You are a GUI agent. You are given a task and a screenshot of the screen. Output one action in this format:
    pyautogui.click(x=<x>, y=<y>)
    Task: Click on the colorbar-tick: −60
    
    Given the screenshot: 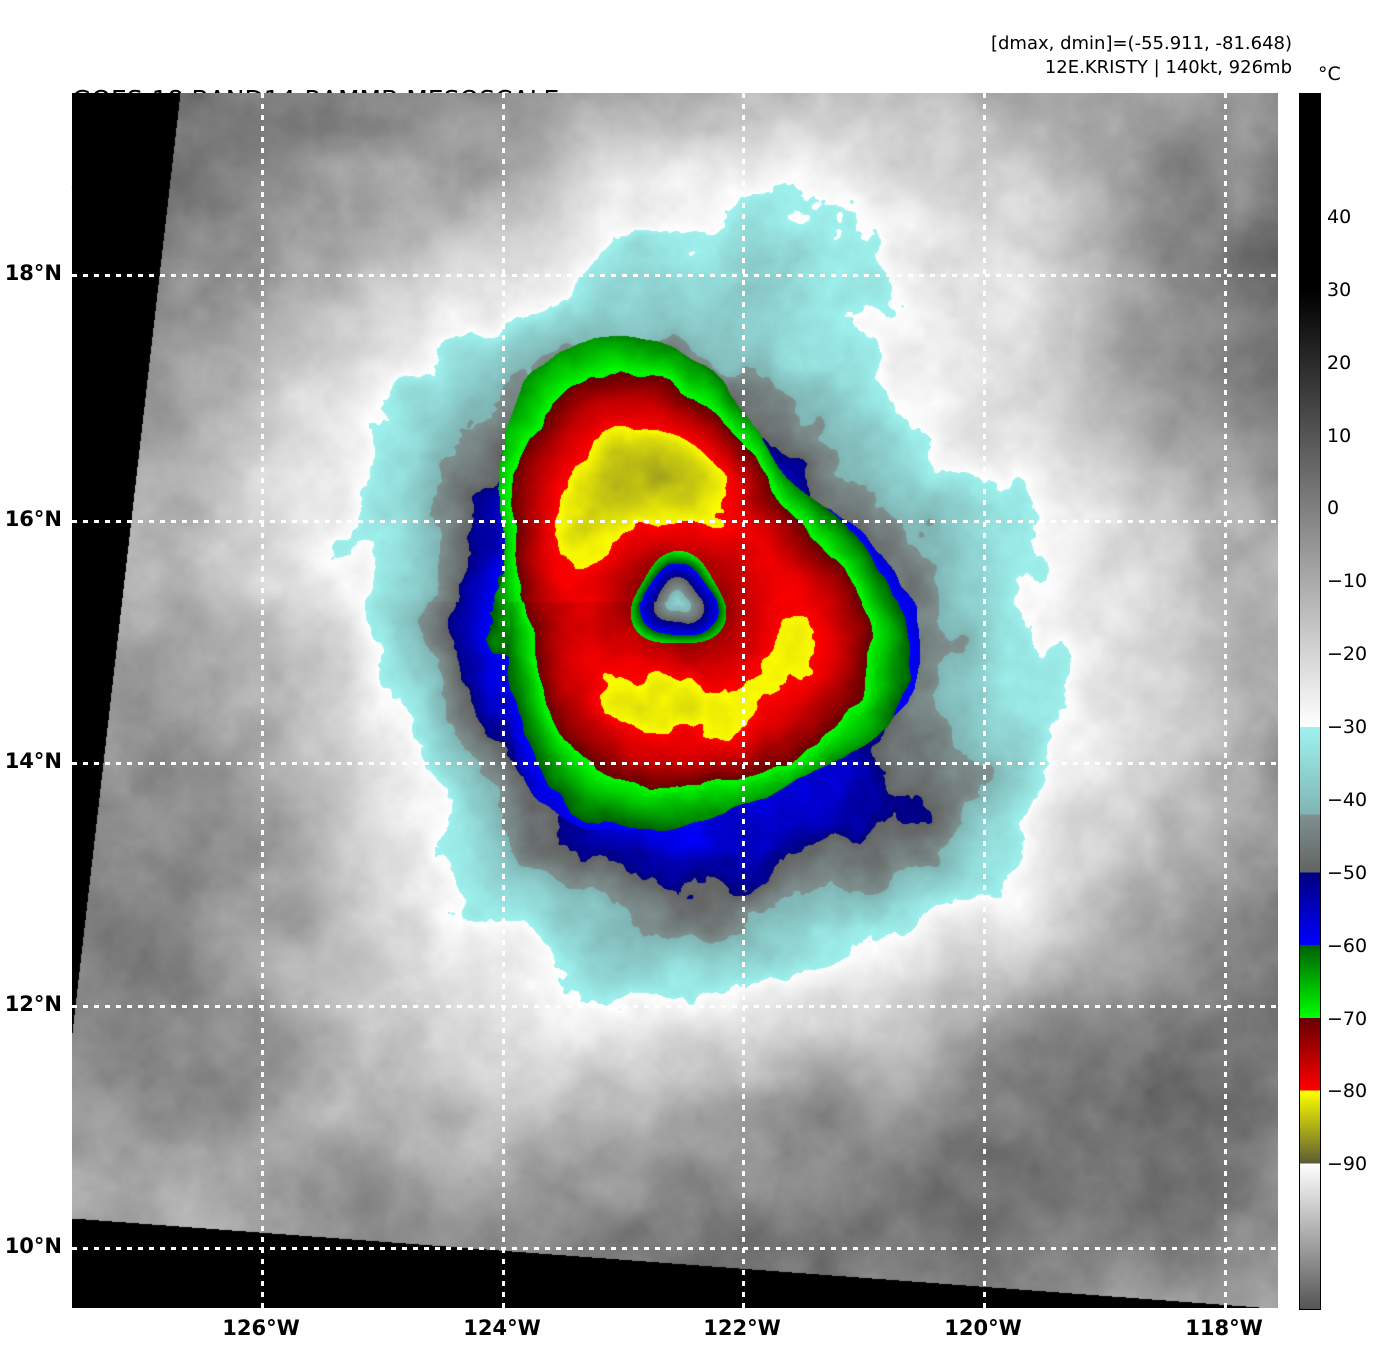 What is the action you would take?
    pyautogui.click(x=1347, y=945)
    